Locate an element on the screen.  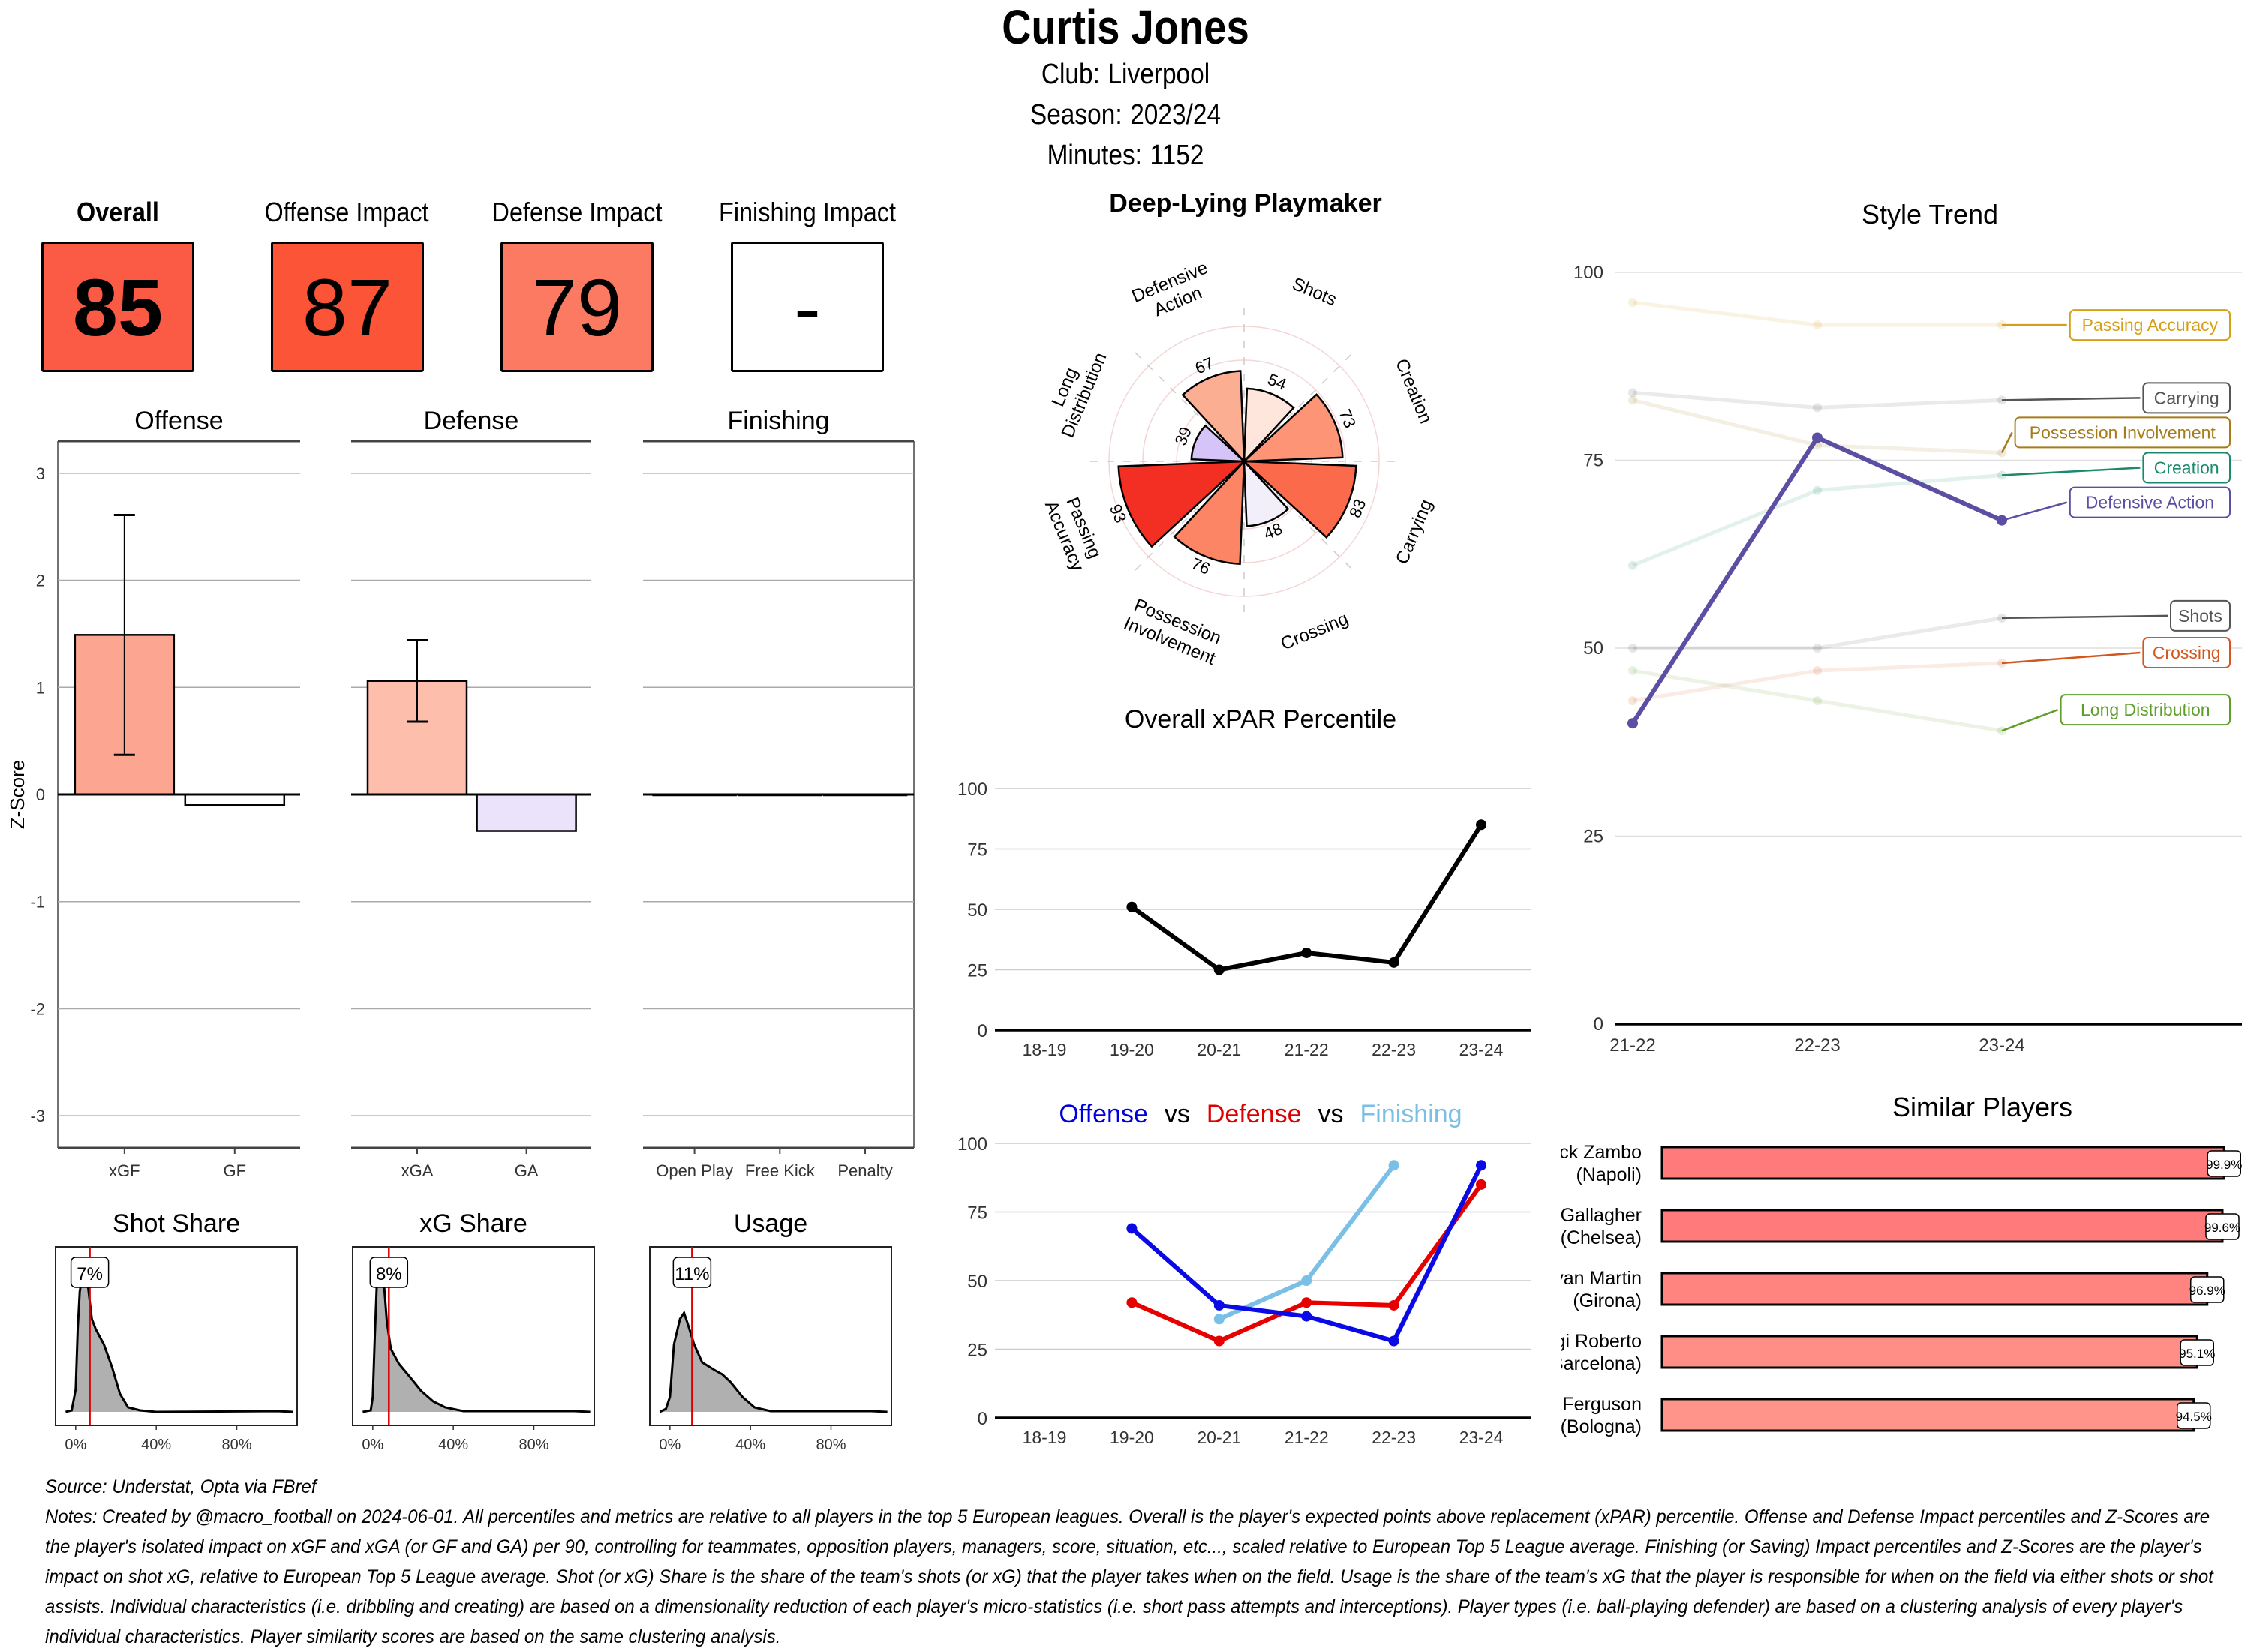
bar-gf is located at coordinates (235, 799).